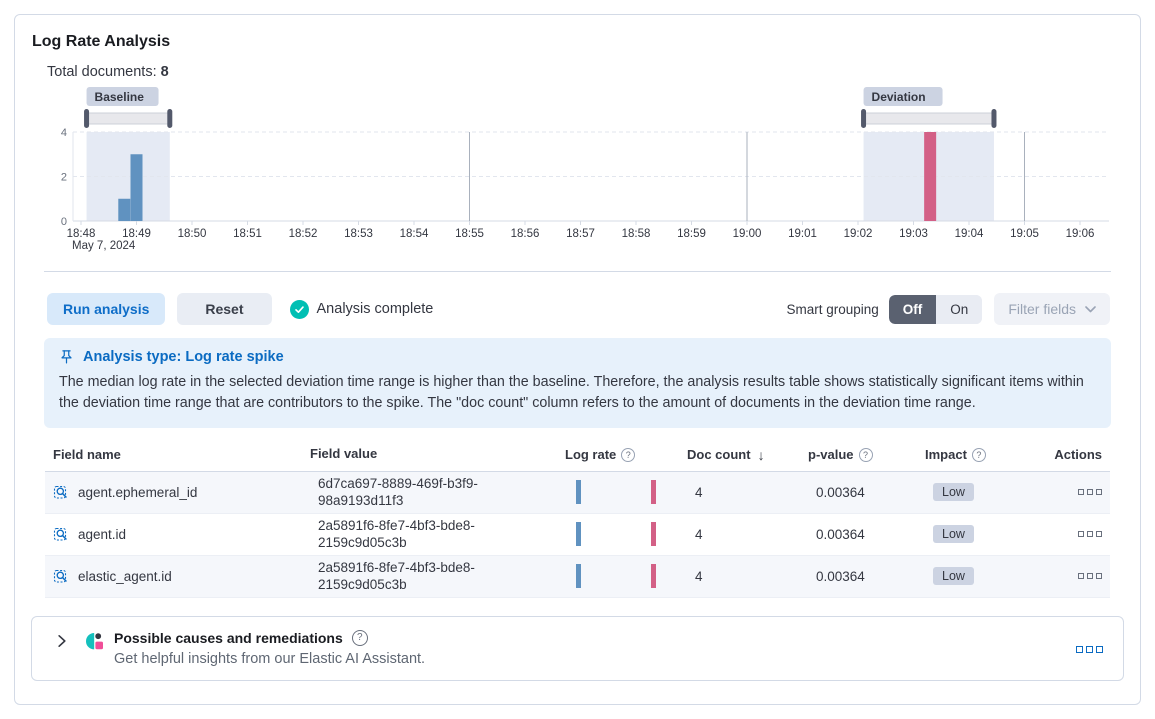 The height and width of the screenshot is (719, 1155). I want to click on column-header-impact: Impact?, so click(985, 454).